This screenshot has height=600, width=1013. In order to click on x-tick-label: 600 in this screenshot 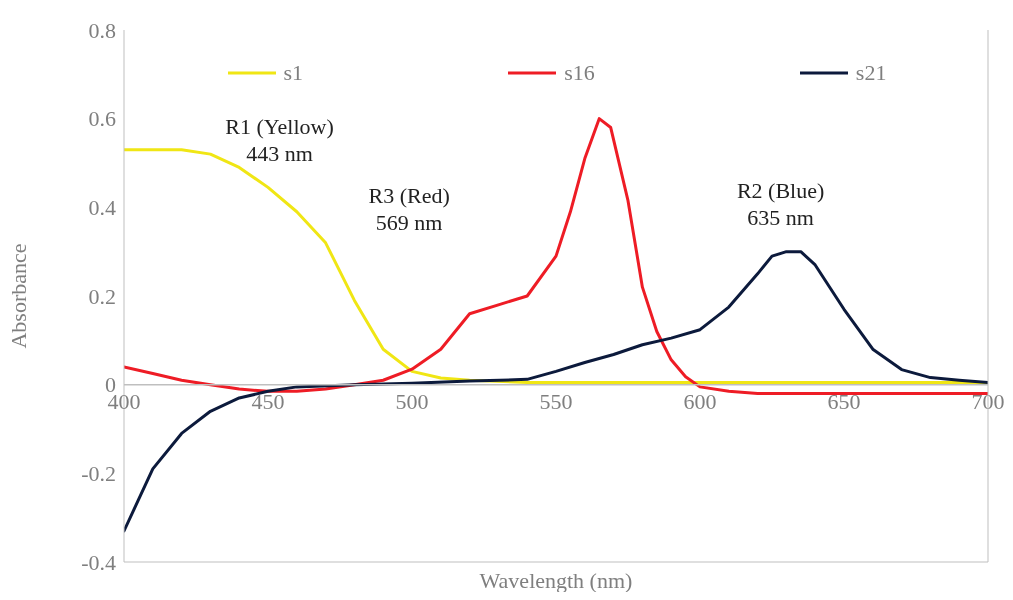, I will do `click(700, 401)`.